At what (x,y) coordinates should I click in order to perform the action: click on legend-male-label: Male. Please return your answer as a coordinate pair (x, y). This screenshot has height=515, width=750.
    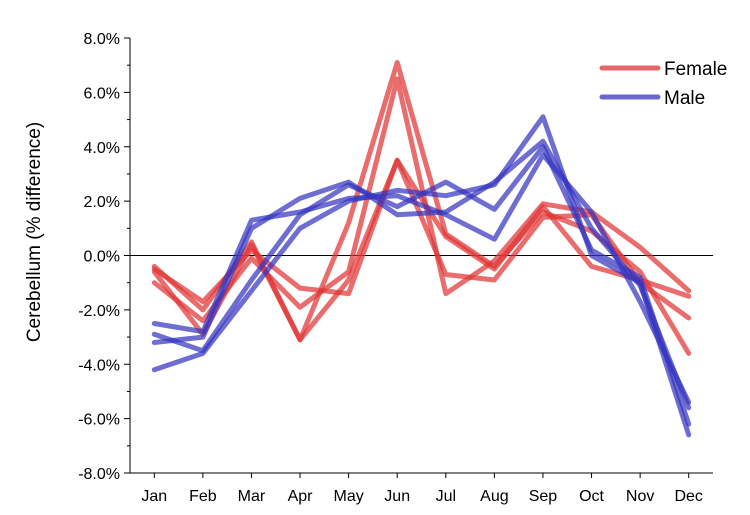
    Looking at the image, I should click on (684, 98).